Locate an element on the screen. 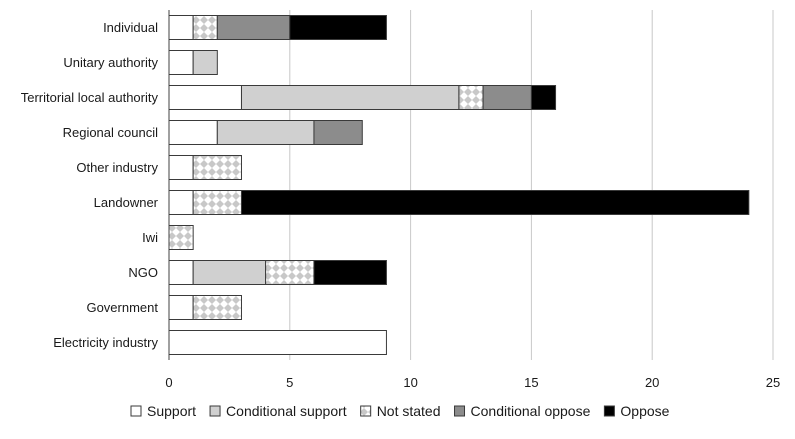 The height and width of the screenshot is (439, 795). x-tick-label: 0 is located at coordinates (168, 382).